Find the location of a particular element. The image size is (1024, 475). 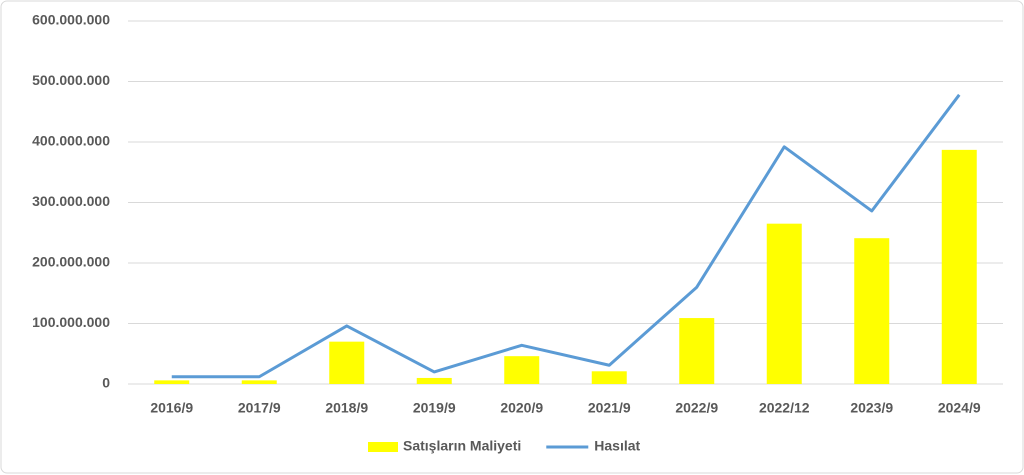

y-tick-label: 400.000.000 is located at coordinates (71, 141).